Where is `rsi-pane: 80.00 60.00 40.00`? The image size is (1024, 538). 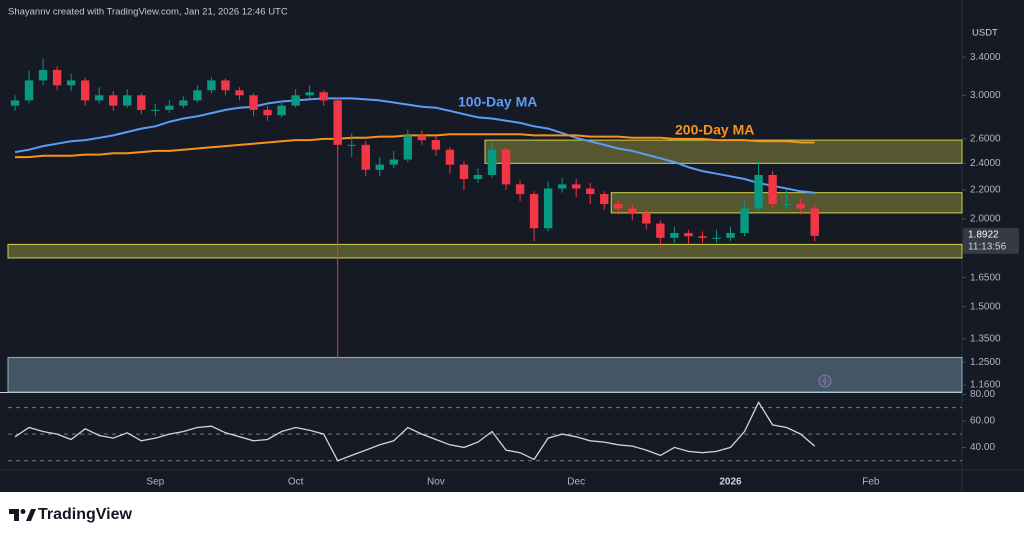 rsi-pane: 80.00 60.00 40.00 is located at coordinates (501, 425).